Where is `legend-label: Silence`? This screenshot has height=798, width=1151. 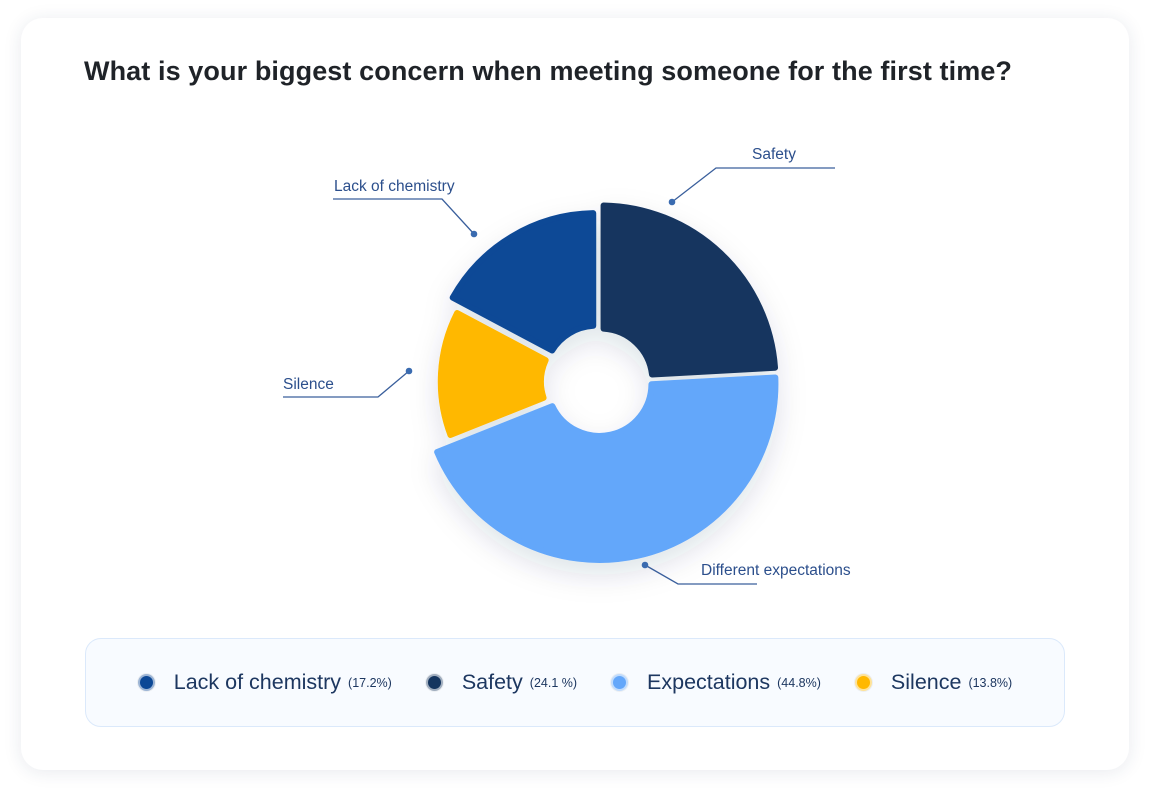
legend-label: Silence is located at coordinates (926, 682).